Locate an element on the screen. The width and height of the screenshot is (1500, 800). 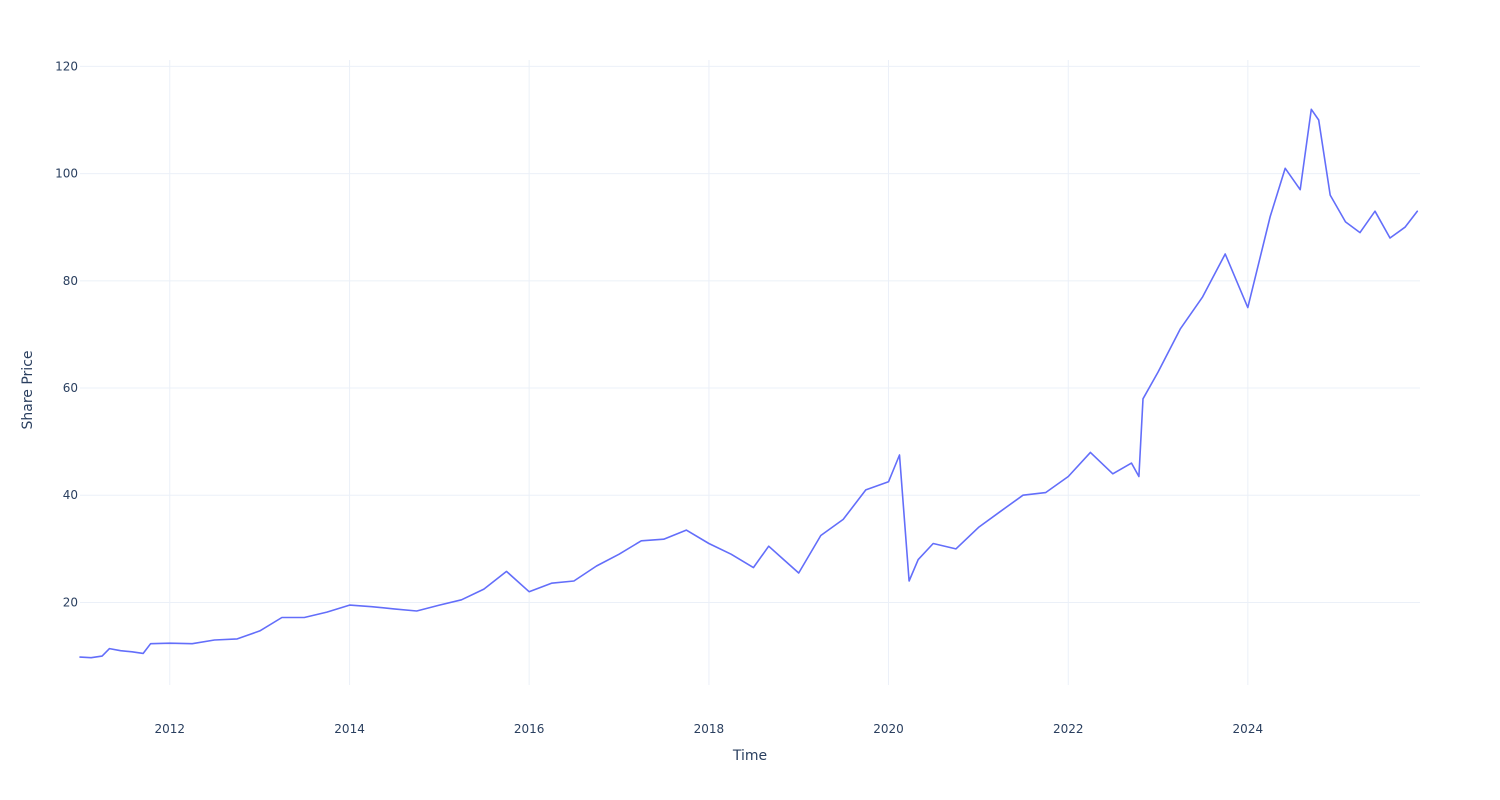
x-tick-labels: 2012 2014 2016 2018 2020 2022 2024 is located at coordinates (709, 729).